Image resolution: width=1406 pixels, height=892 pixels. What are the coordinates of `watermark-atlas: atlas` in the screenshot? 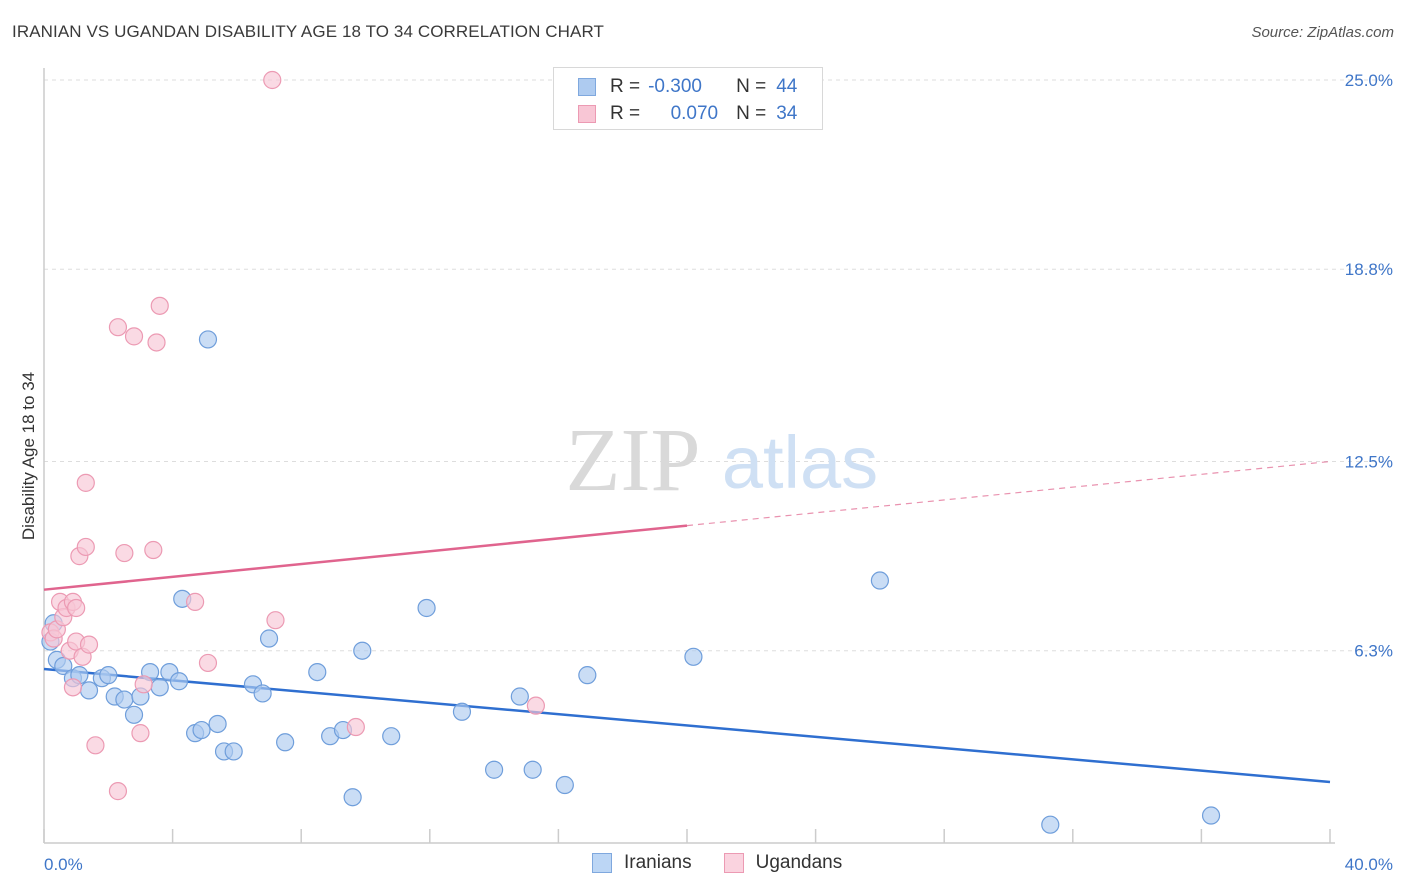 It's located at (800, 462).